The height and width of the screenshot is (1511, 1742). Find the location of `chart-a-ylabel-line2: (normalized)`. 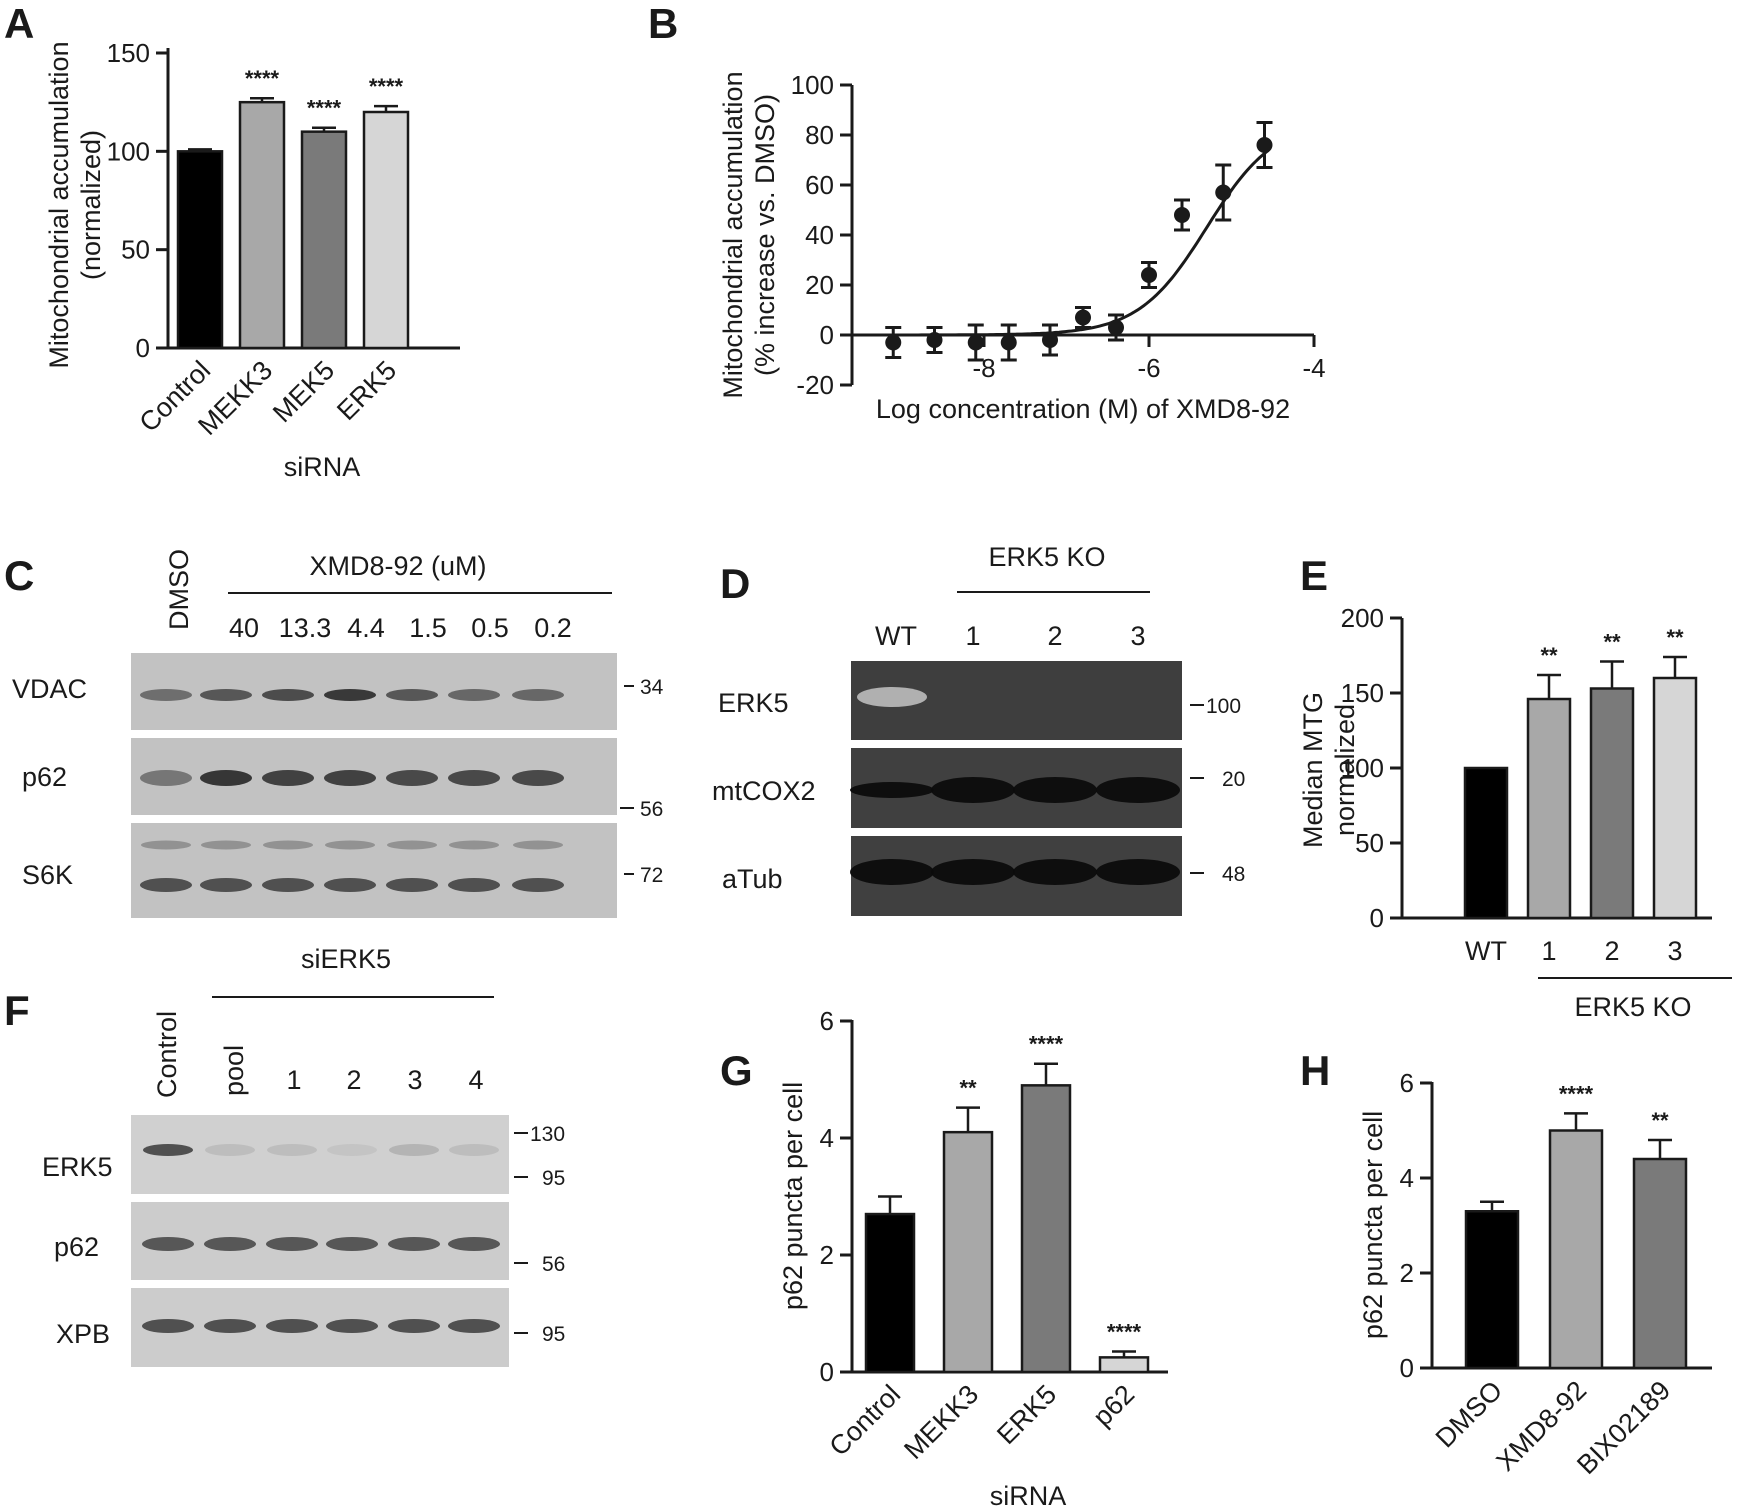

chart-a-ylabel-line2: (normalized) is located at coordinates (91, 205).